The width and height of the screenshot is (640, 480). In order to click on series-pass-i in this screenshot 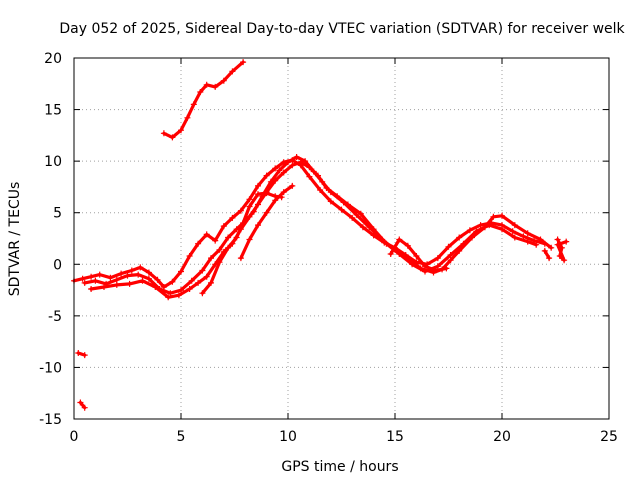, I will do `click(418, 255)`.